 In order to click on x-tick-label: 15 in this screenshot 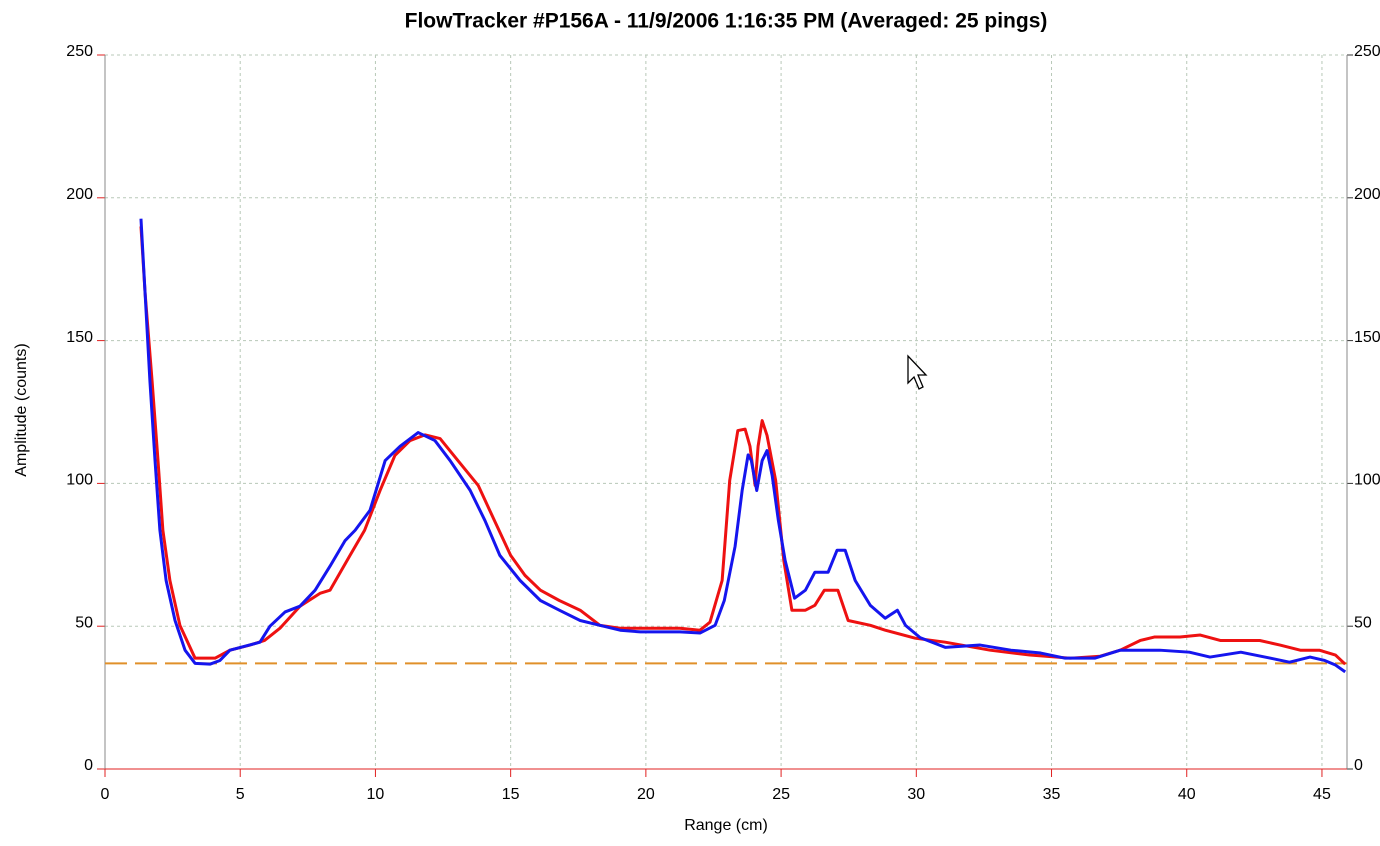, I will do `click(511, 794)`.